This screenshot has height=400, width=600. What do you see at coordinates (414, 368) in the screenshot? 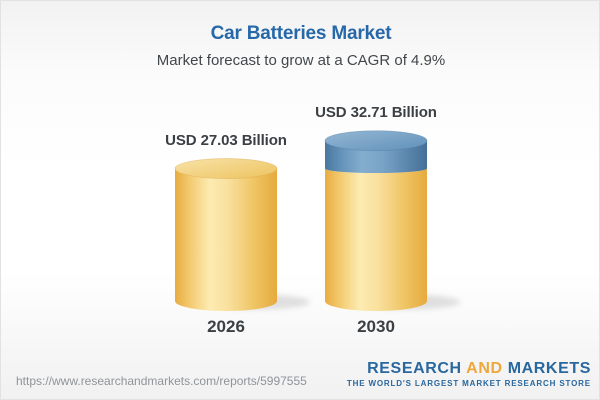
I see `logo-word-research: RESEARCH` at bounding box center [414, 368].